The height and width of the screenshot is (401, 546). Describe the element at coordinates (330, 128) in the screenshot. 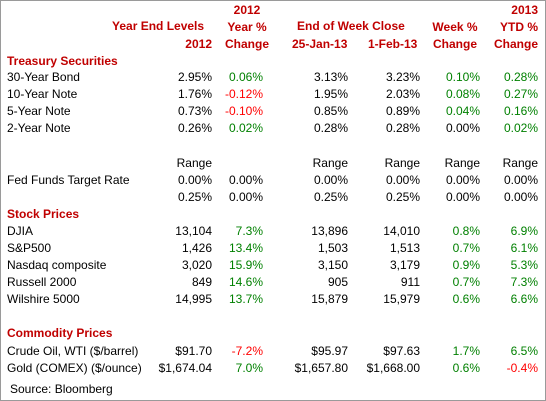

I see `cell-date1: 0.28%` at that location.